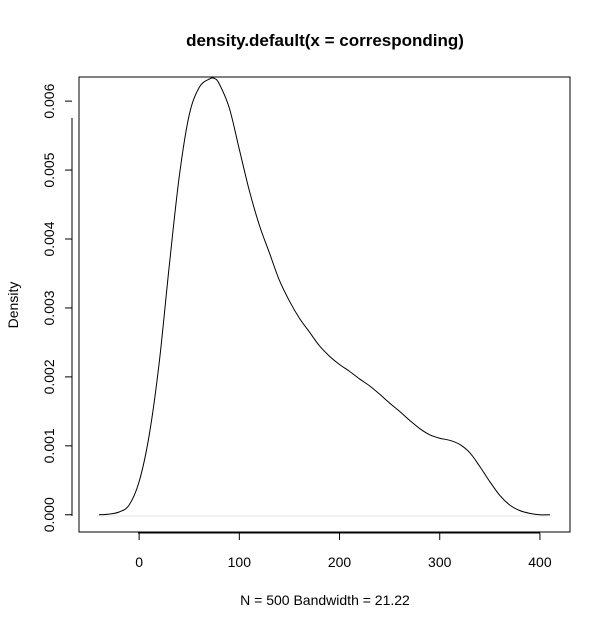 This screenshot has width=611, height=631. I want to click on x-axis-label: N = 500 Bandwidth = 21.22, so click(325, 600).